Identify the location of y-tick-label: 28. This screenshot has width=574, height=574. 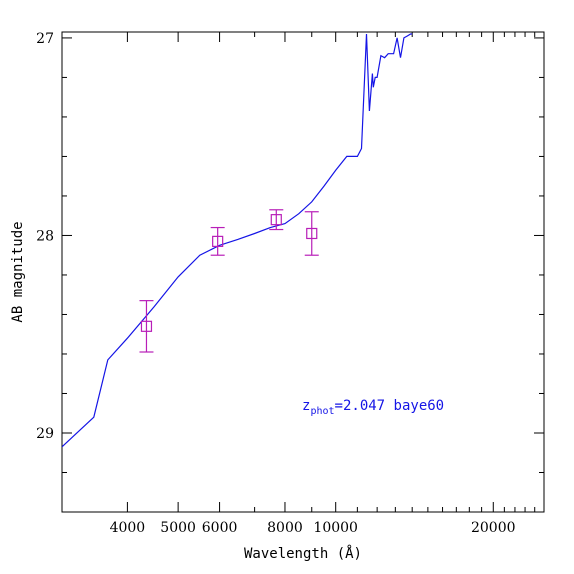
(45, 236).